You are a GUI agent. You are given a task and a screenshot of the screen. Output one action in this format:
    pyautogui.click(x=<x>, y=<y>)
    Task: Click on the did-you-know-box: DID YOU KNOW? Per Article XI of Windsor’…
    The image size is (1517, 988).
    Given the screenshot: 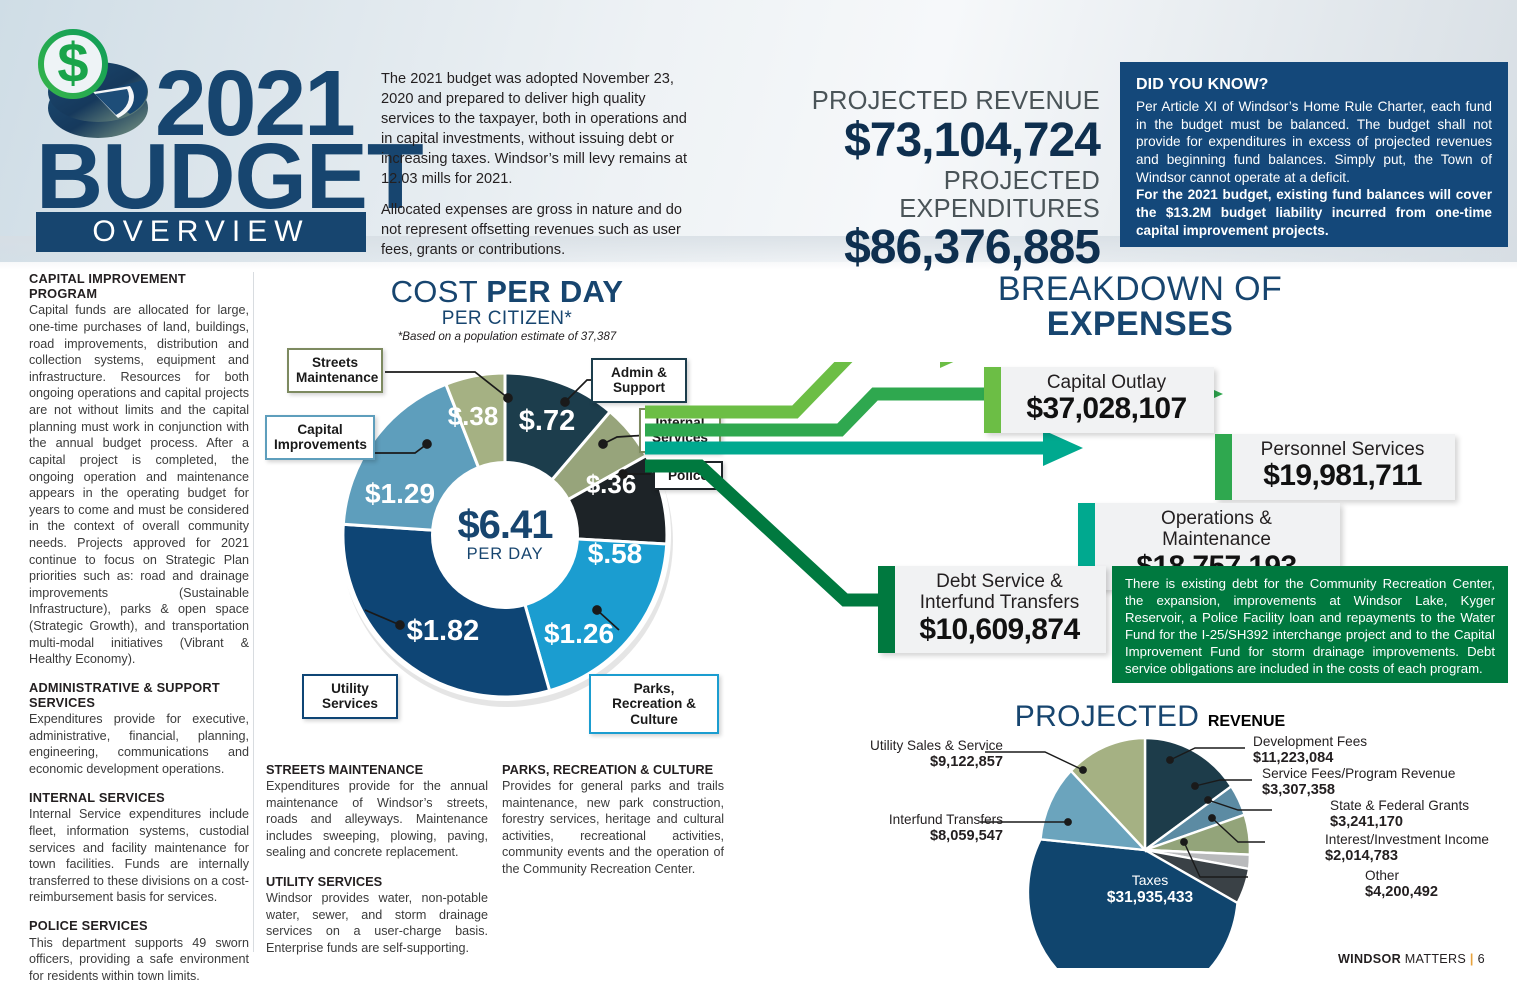 What is the action you would take?
    pyautogui.click(x=1314, y=154)
    